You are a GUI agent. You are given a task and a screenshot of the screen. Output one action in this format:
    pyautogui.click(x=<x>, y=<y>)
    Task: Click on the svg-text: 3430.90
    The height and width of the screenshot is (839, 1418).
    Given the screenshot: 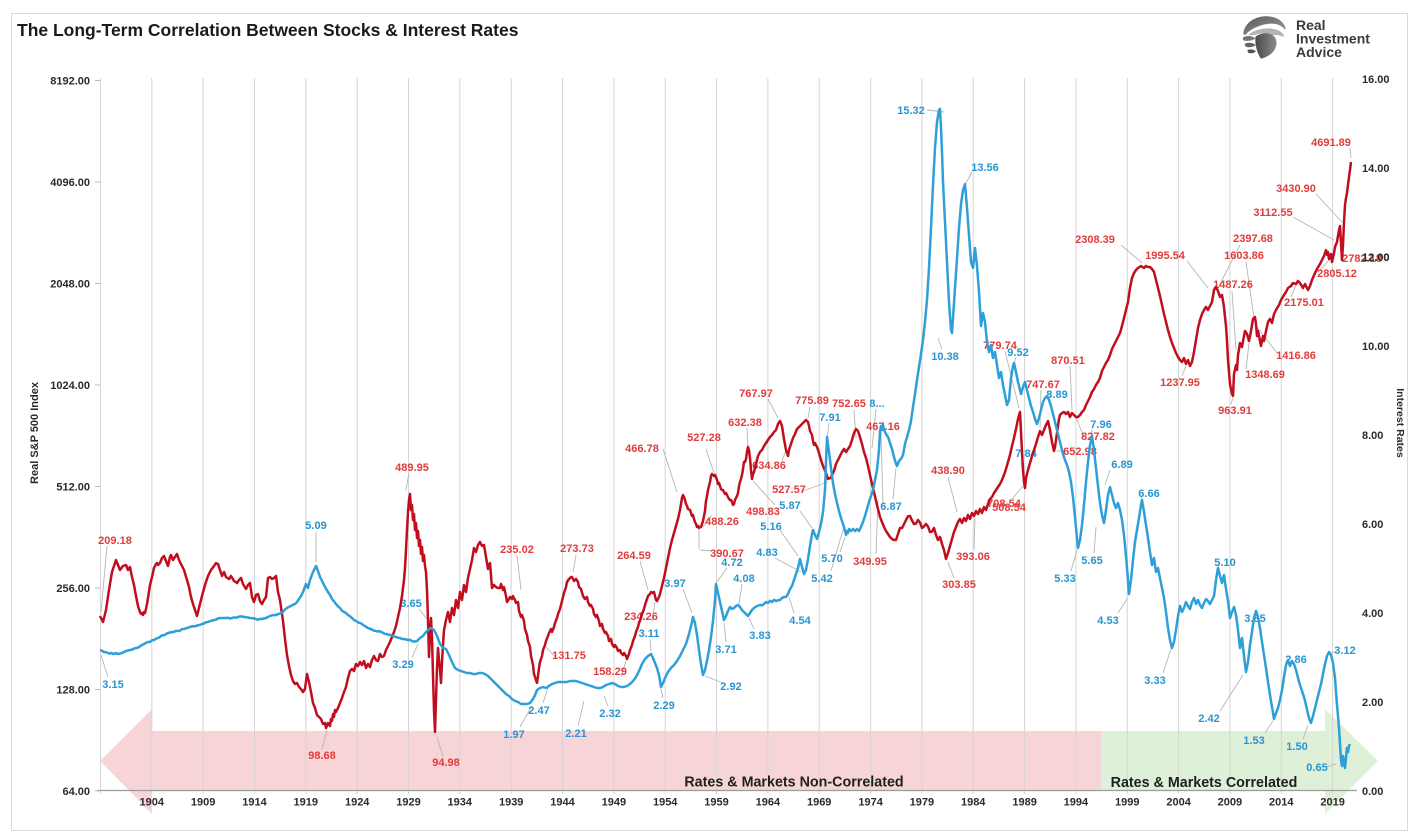 What is the action you would take?
    pyautogui.click(x=1296, y=189)
    